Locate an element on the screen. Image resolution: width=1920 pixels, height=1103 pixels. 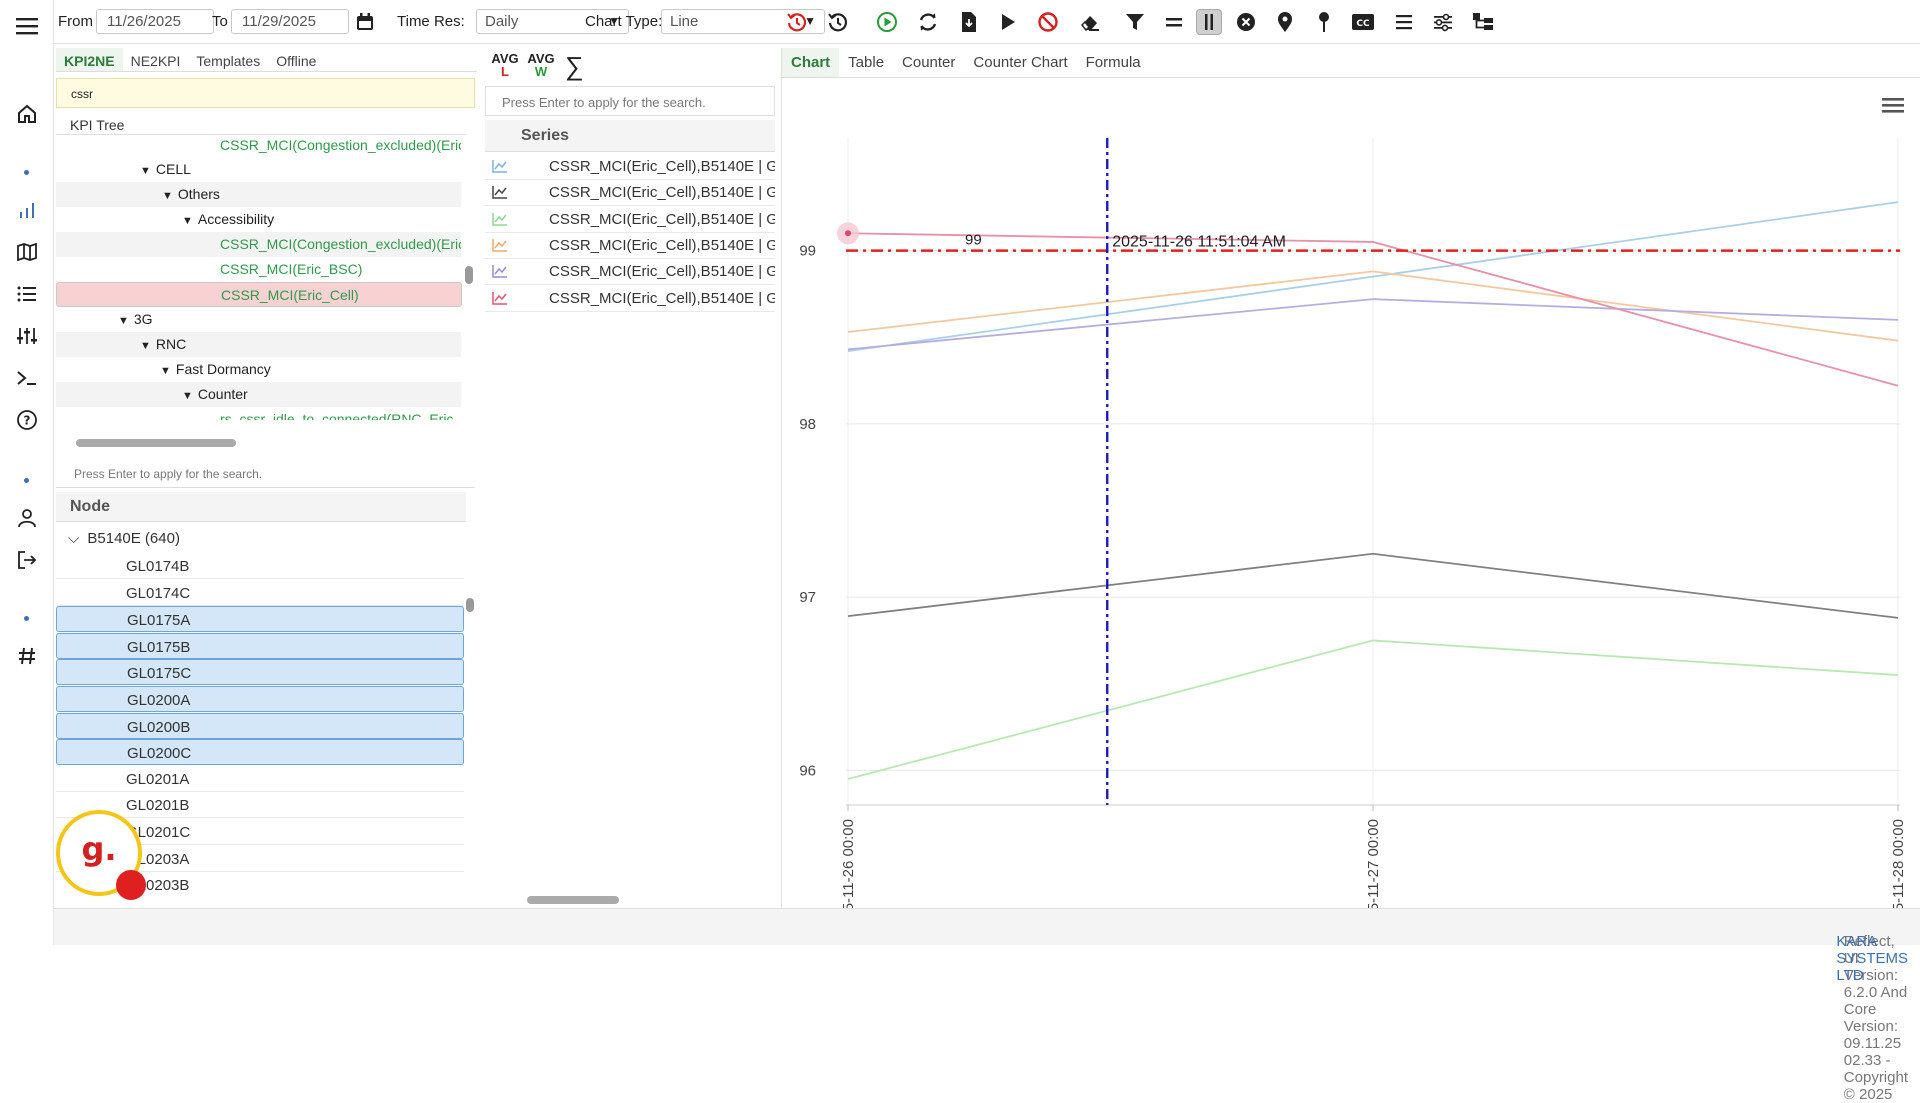
node-group: ⌵ B5140E (640) is located at coordinates (124, 538).